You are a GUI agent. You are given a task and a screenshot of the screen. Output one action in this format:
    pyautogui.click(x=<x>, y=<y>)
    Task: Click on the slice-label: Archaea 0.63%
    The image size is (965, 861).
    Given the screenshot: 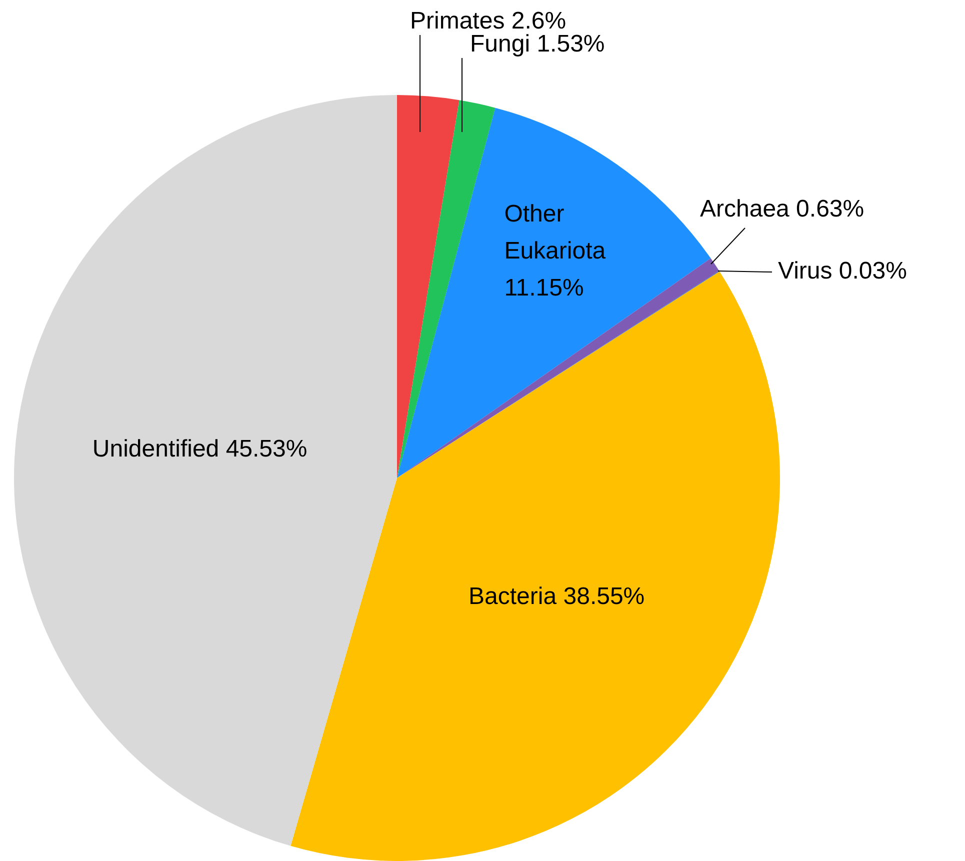 What is the action you would take?
    pyautogui.click(x=782, y=209)
    